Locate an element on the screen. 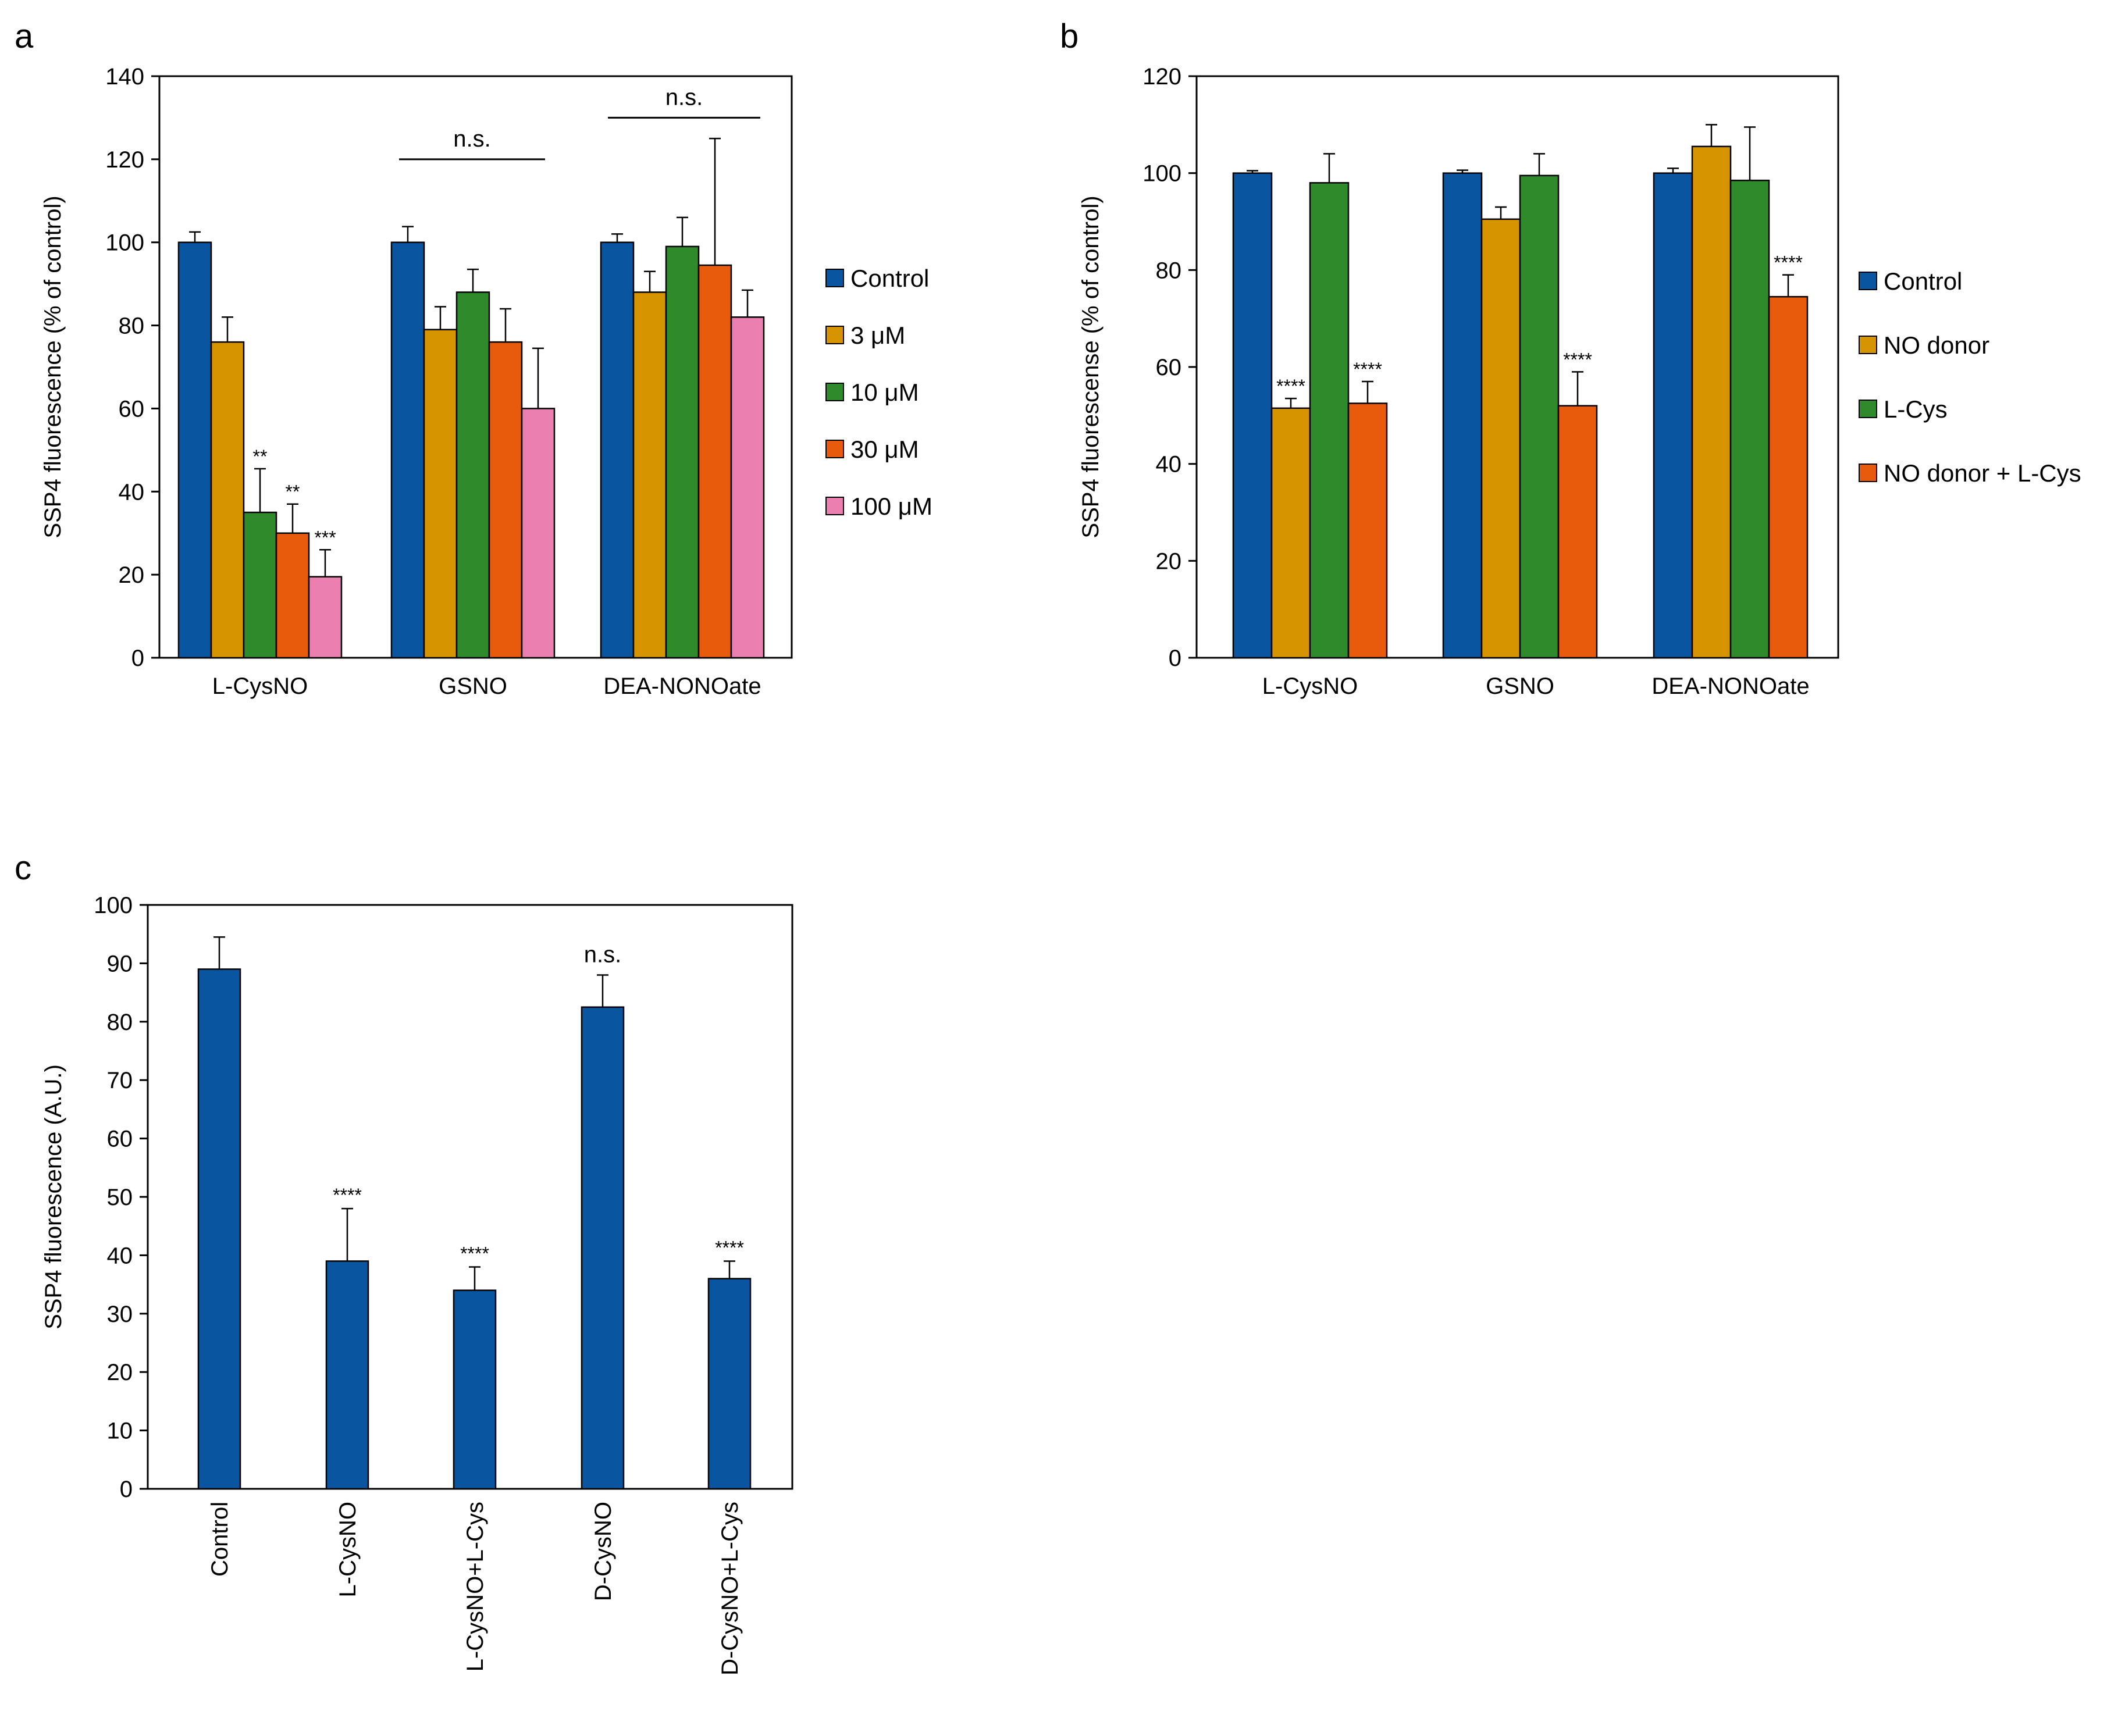 The width and height of the screenshot is (2125, 1736). y-tick-label-c: 100 is located at coordinates (113, 906).